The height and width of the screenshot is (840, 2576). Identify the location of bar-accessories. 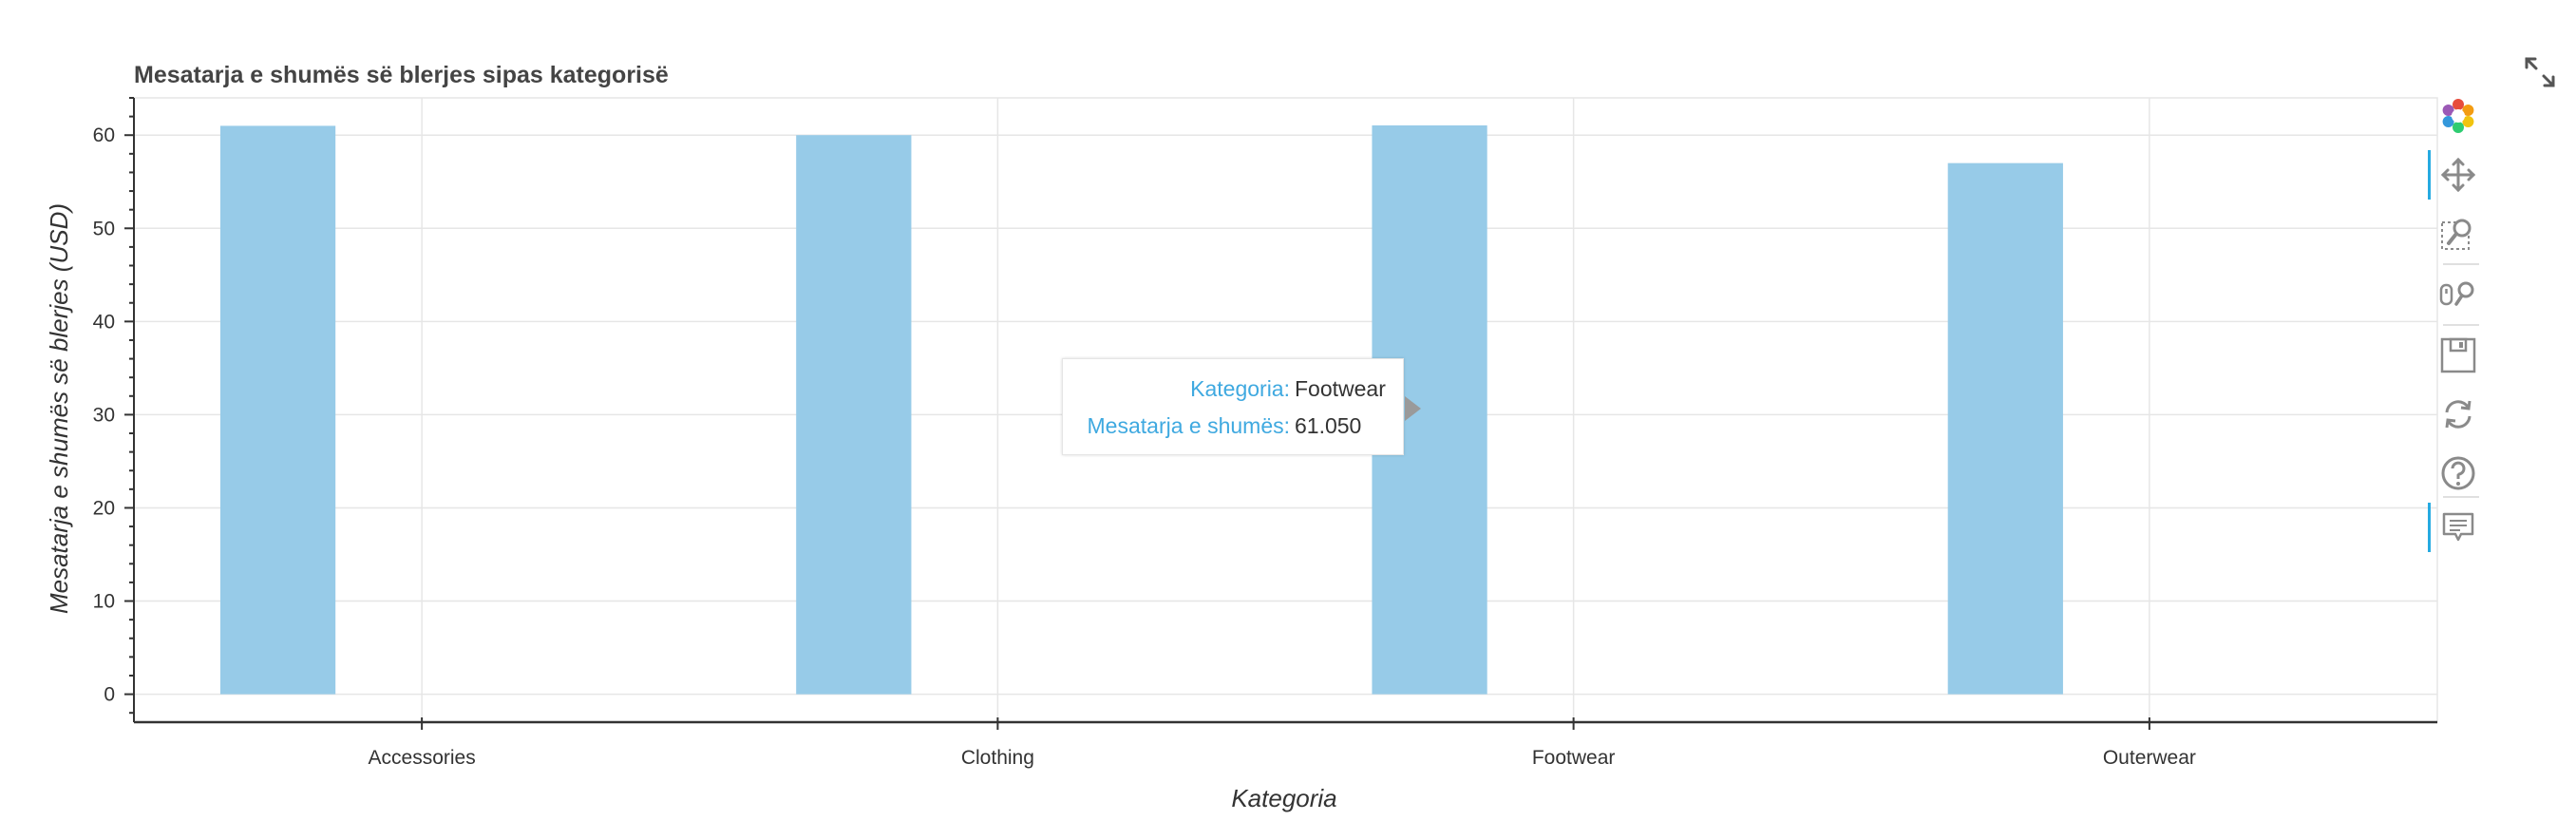
(277, 410).